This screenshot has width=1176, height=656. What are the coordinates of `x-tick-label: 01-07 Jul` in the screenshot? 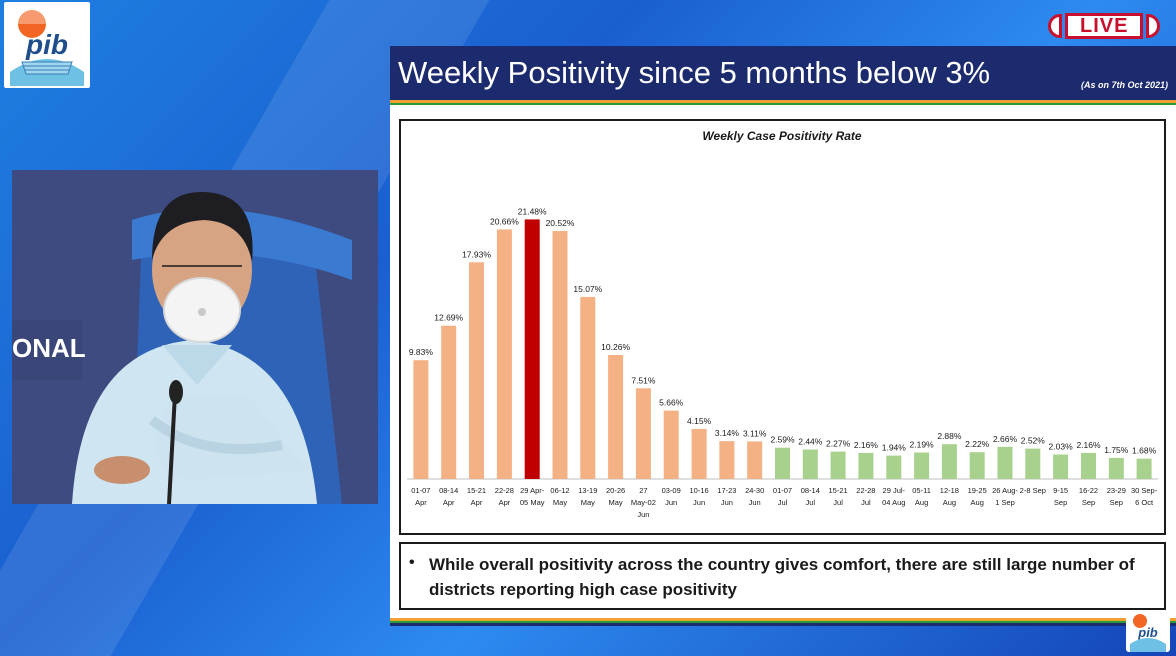 It's located at (782, 496).